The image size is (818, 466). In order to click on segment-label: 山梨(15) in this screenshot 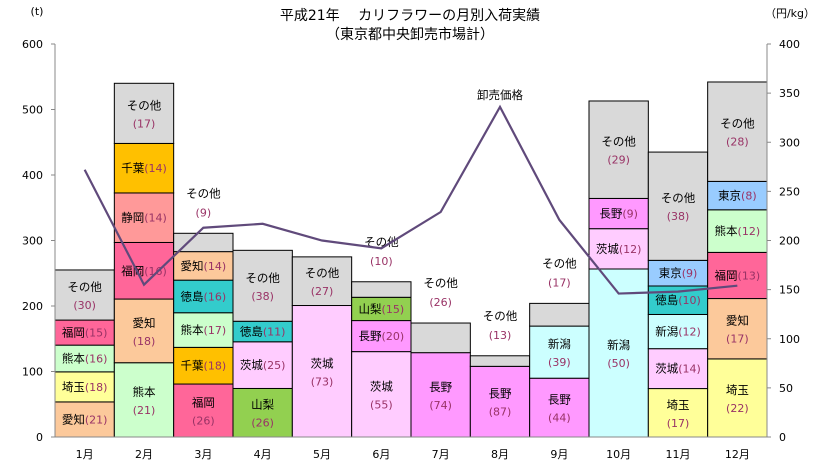, I will do `click(382, 309)`.